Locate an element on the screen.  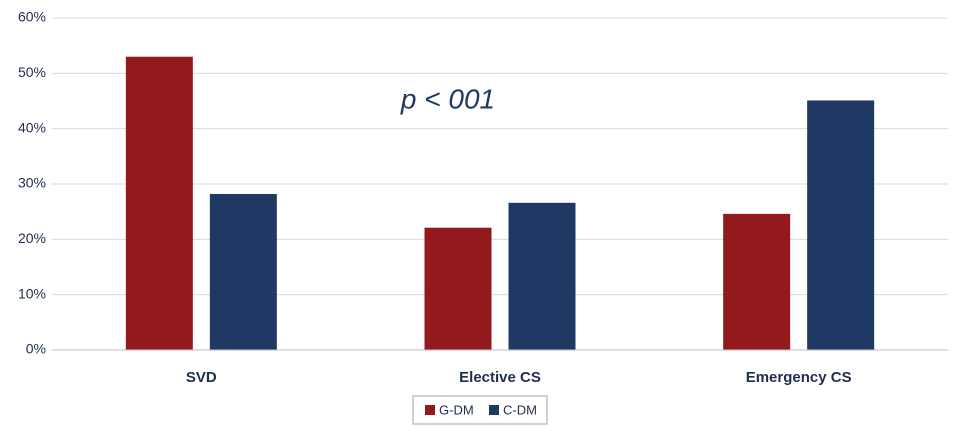
annotation: p < 001 is located at coordinates (447, 98).